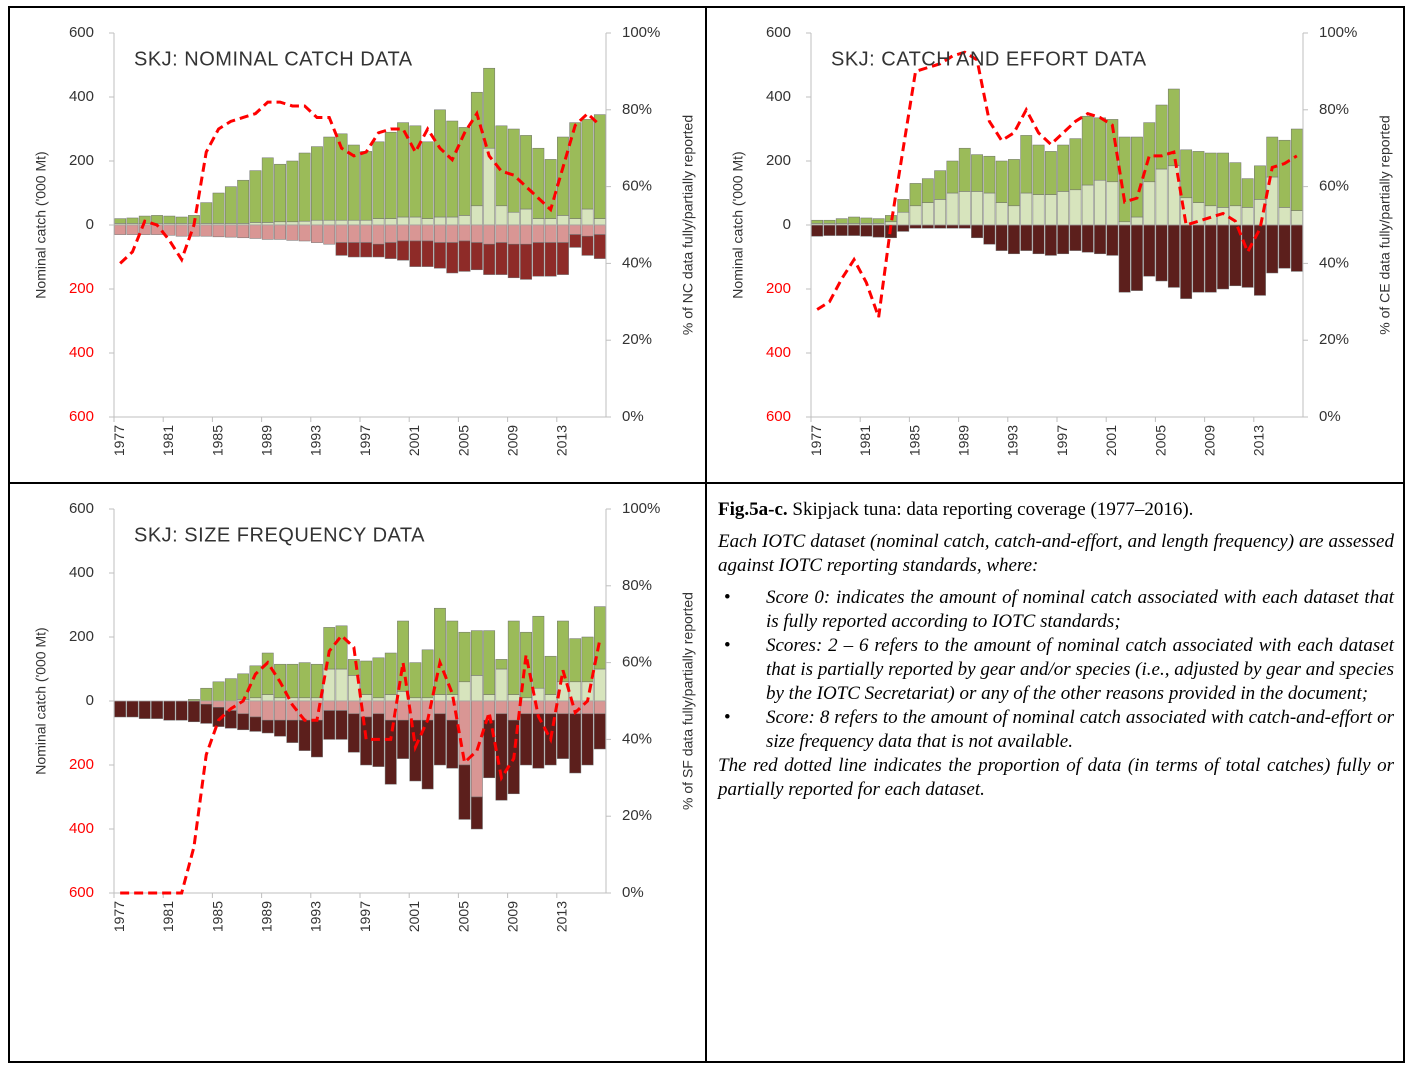 The width and height of the screenshot is (1405, 1071). I want to click on x-tick-label: 1993, so click(316, 916).